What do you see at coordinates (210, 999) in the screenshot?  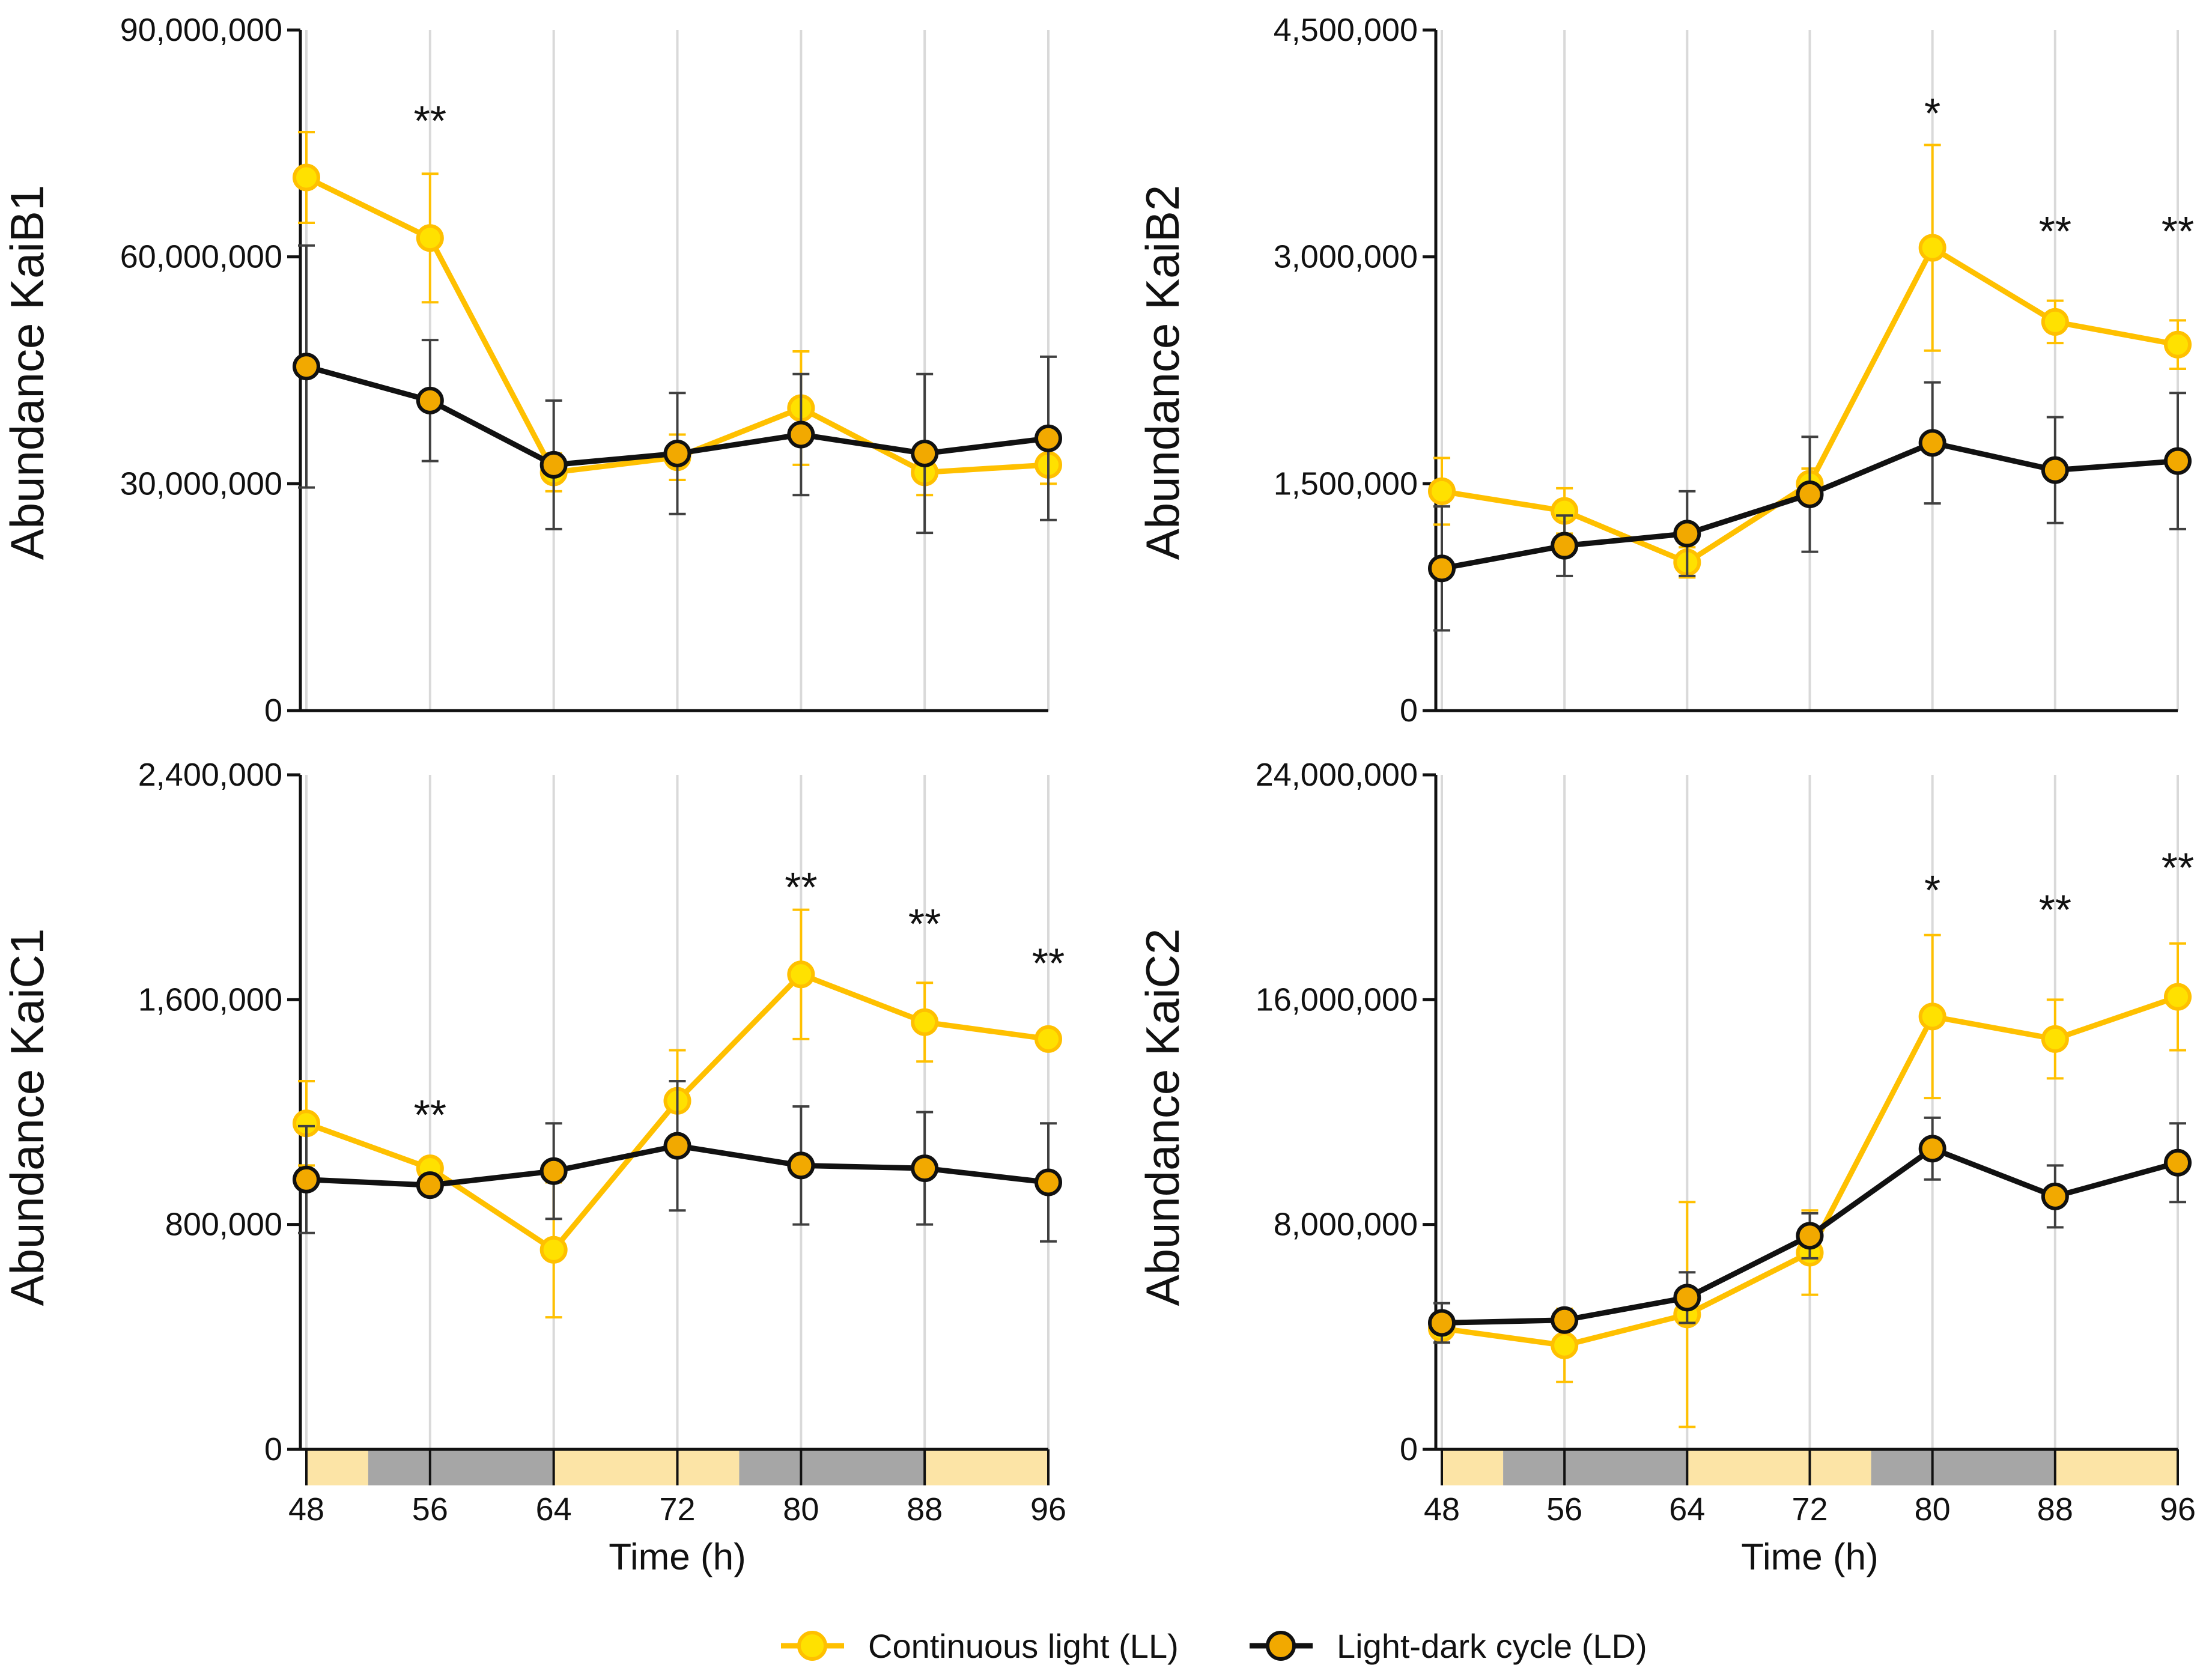 I see `y-tick-label: 1,600,000` at bounding box center [210, 999].